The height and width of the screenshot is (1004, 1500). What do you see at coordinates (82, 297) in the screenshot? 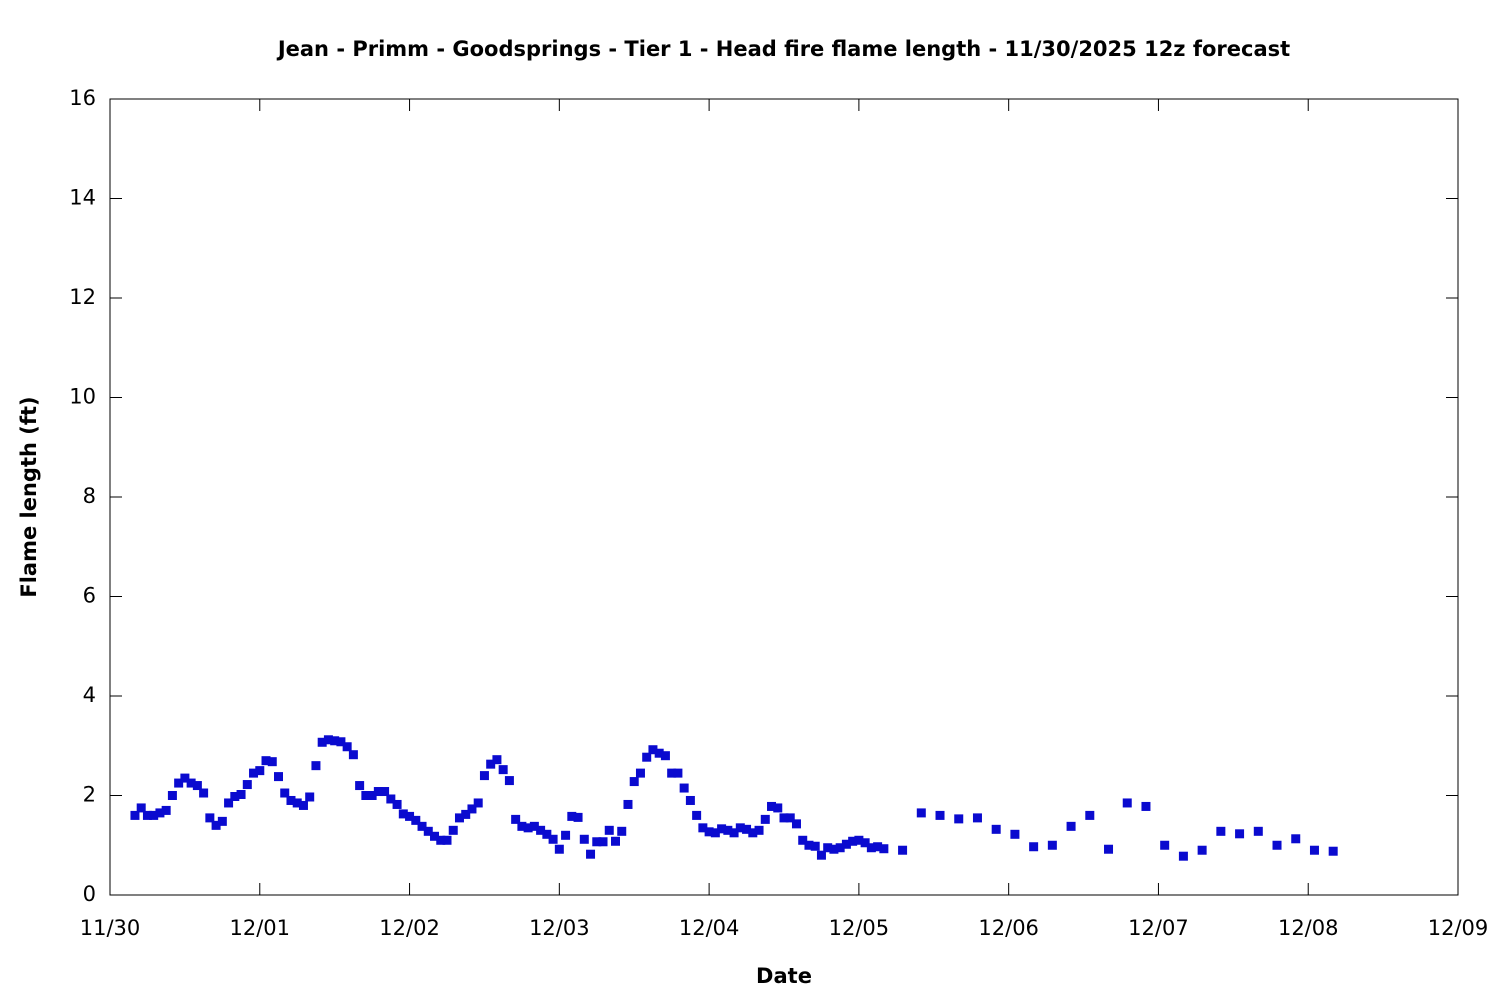
I see `y-tick-label: 12` at bounding box center [82, 297].